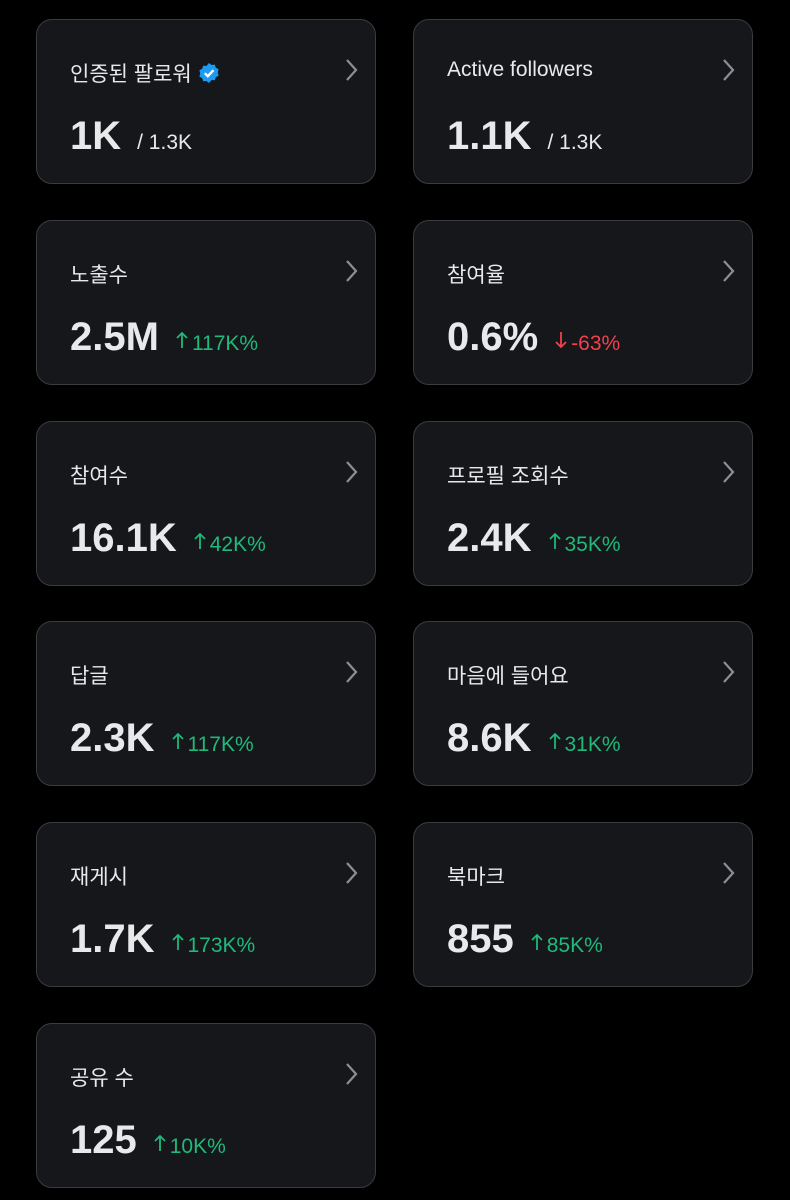 The height and width of the screenshot is (1200, 790). Describe the element at coordinates (583, 503) in the screenshot. I see `metric-card: 프로필 조회수 2.4K 35K%` at that location.